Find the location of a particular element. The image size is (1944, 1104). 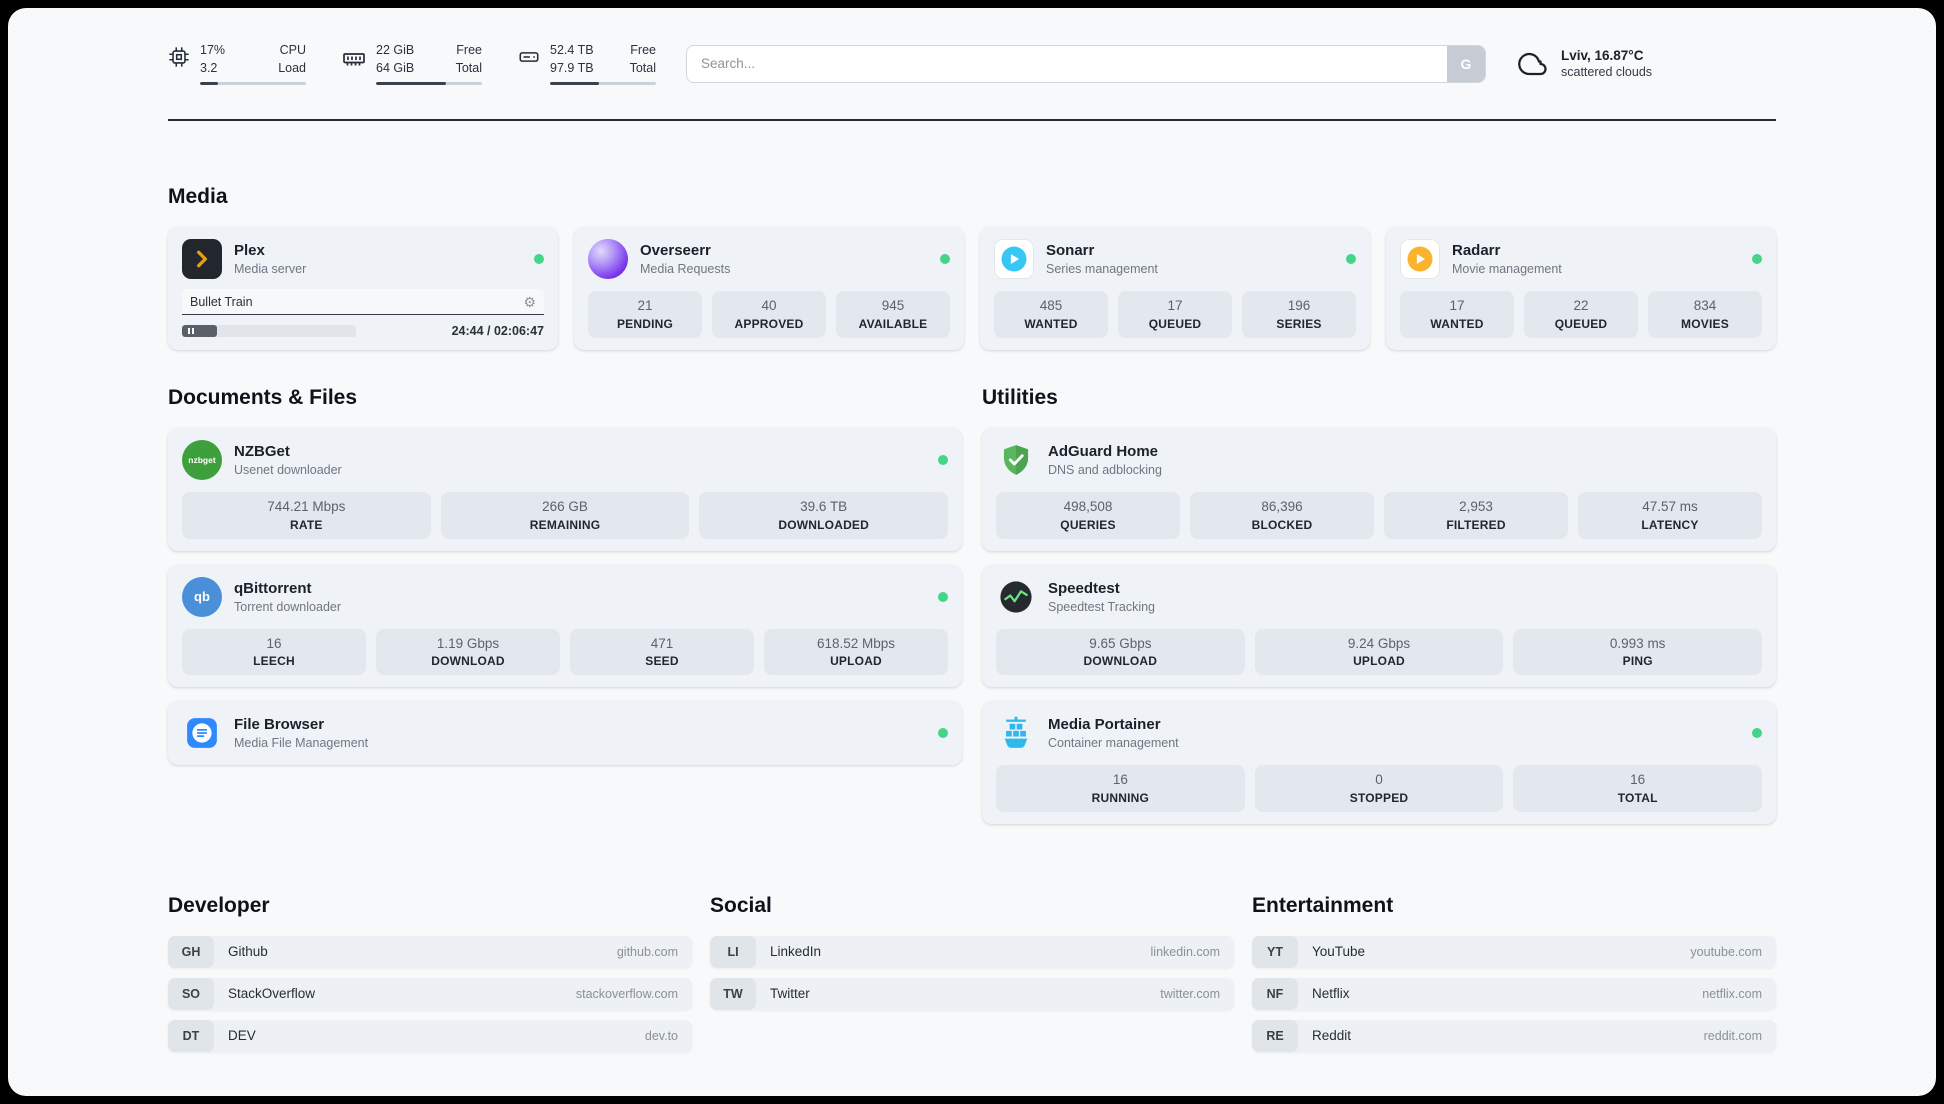

gear-icon is located at coordinates (529, 302).